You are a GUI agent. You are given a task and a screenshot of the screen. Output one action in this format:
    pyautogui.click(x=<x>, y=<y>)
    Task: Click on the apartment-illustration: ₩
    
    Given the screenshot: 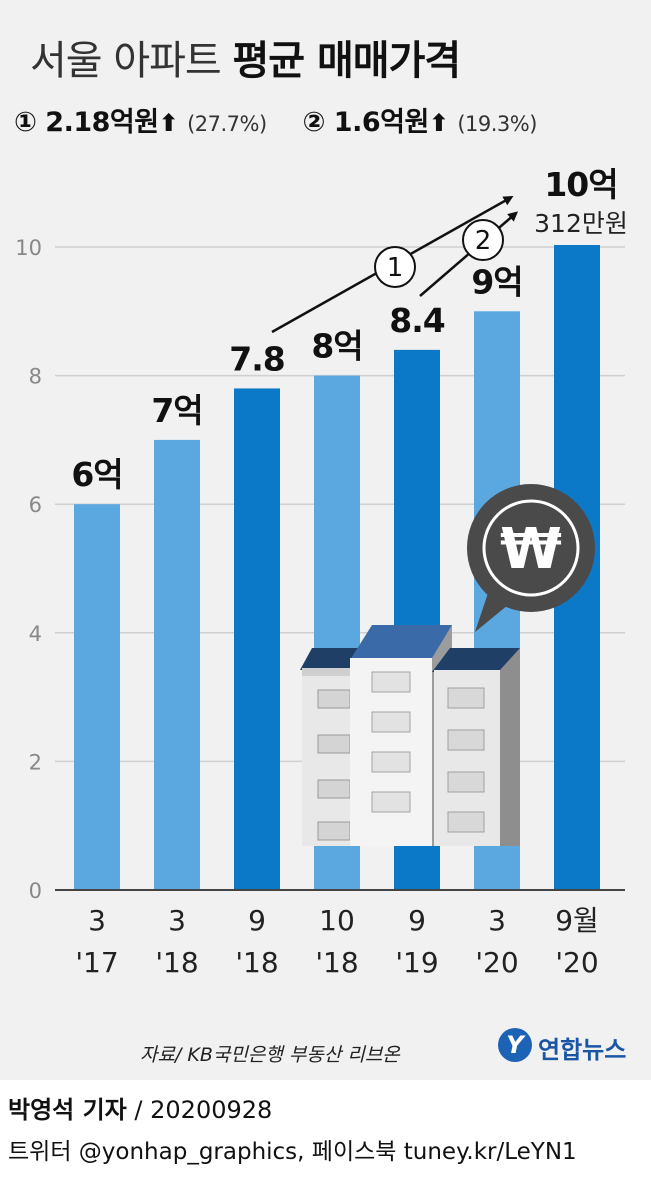 What is the action you would take?
    pyautogui.click(x=447, y=665)
    